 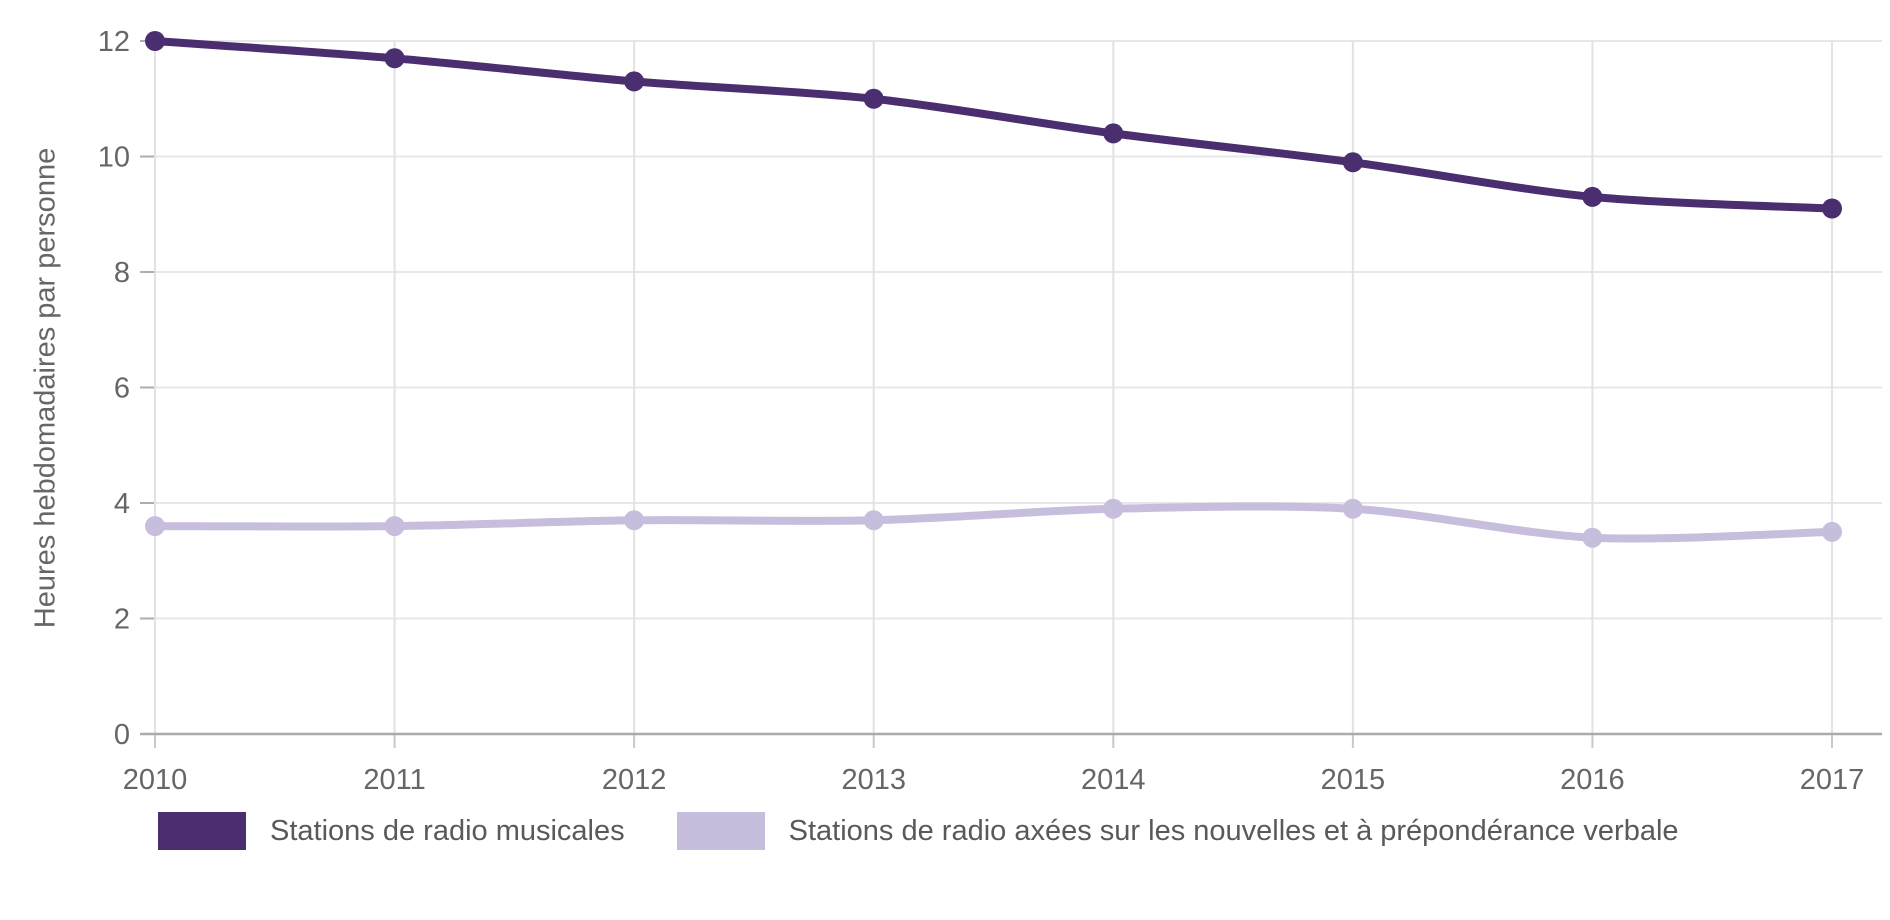 What do you see at coordinates (1592, 196) in the screenshot?
I see `data-point-s0-2016` at bounding box center [1592, 196].